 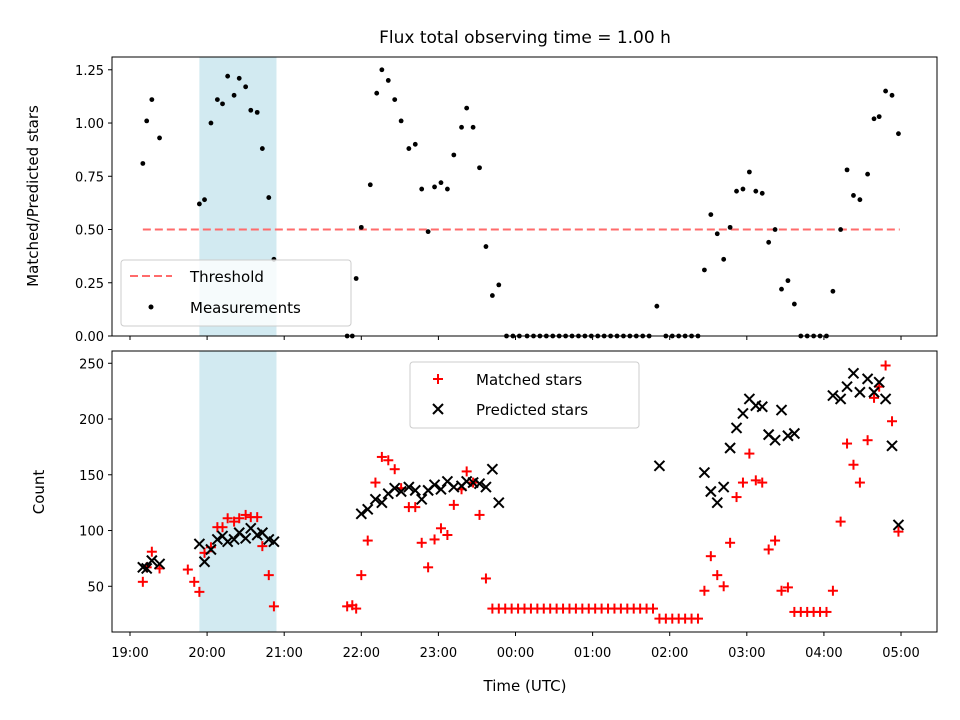 What do you see at coordinates (95, 587) in the screenshot?
I see `bottom-y-tick-label: 50` at bounding box center [95, 587].